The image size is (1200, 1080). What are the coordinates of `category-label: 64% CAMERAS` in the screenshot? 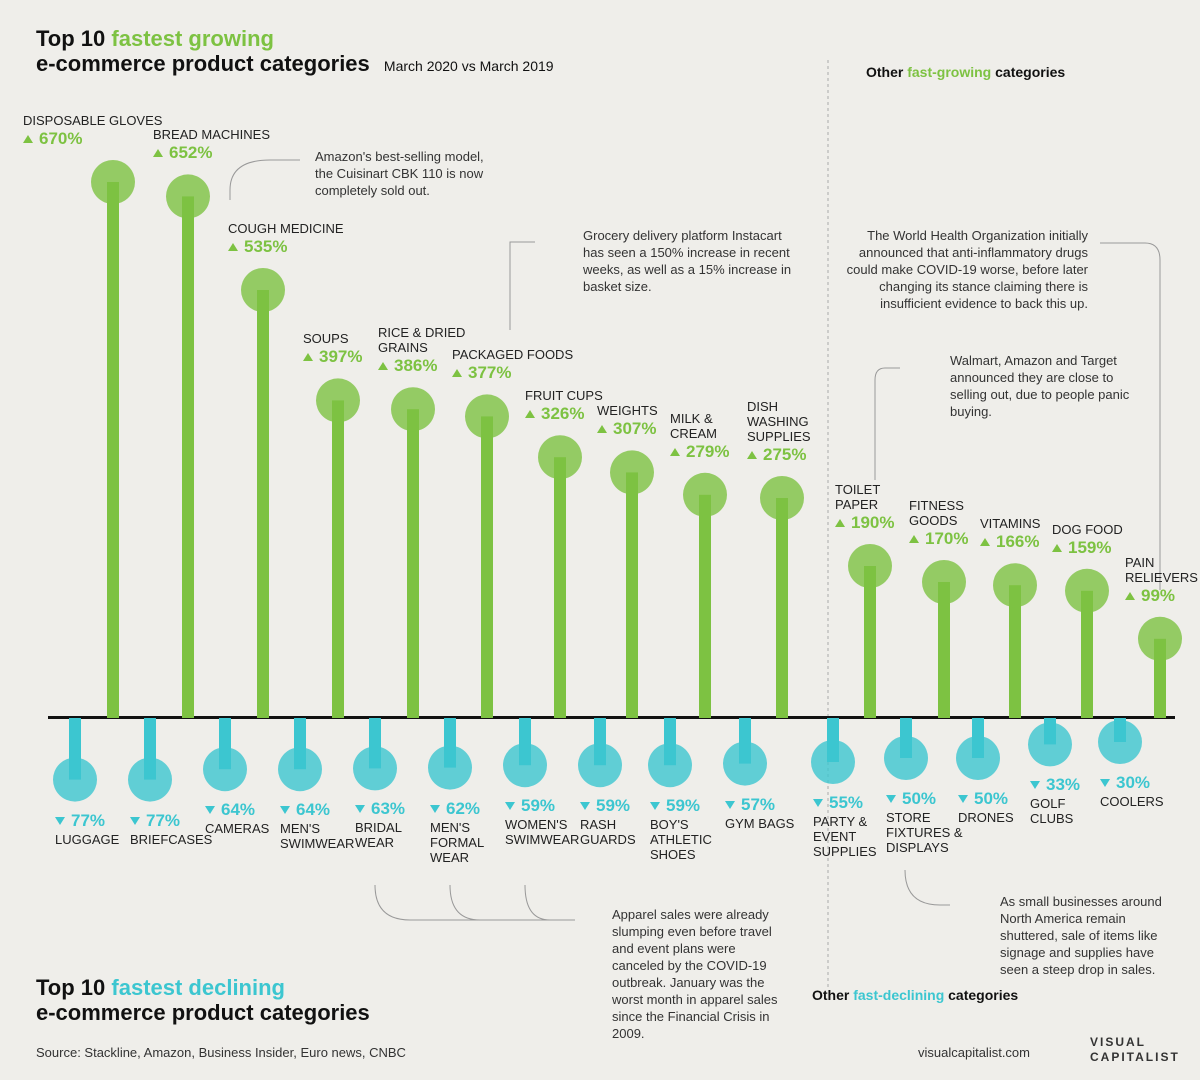 It's located at (242, 817).